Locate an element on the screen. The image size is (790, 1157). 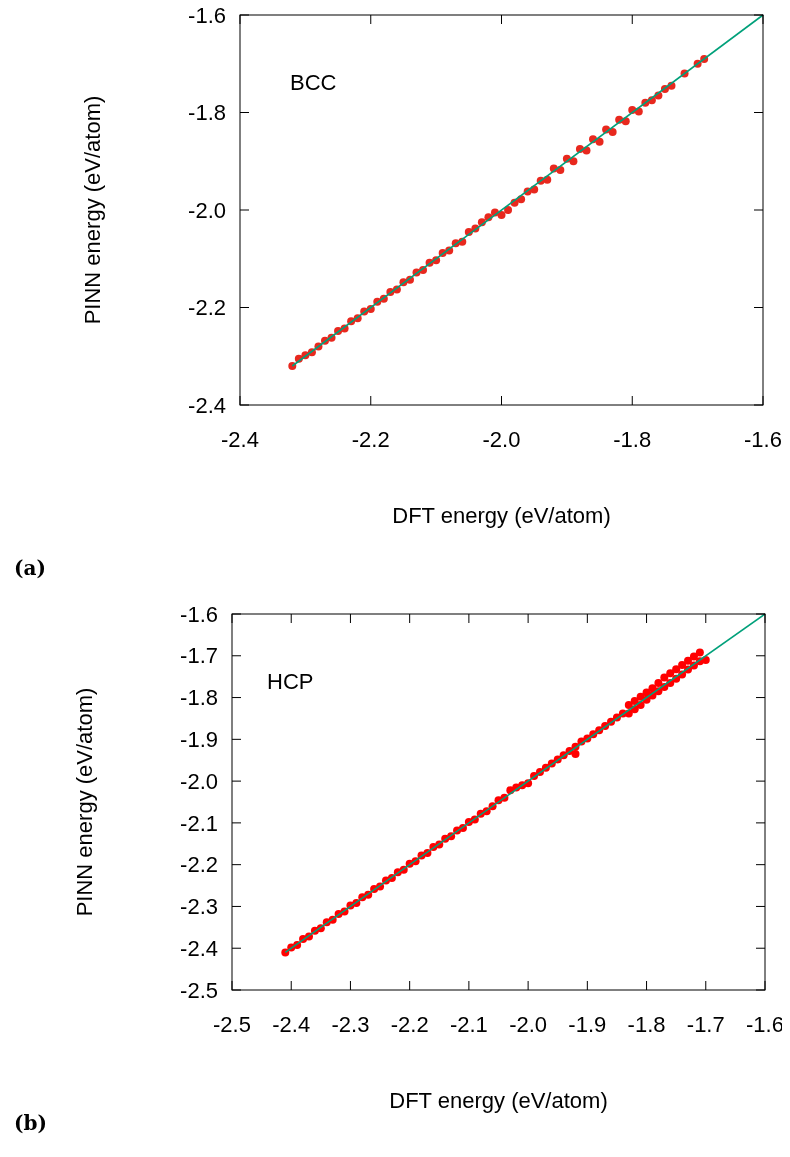
x-tick-label: -2.3 is located at coordinates (350, 1024).